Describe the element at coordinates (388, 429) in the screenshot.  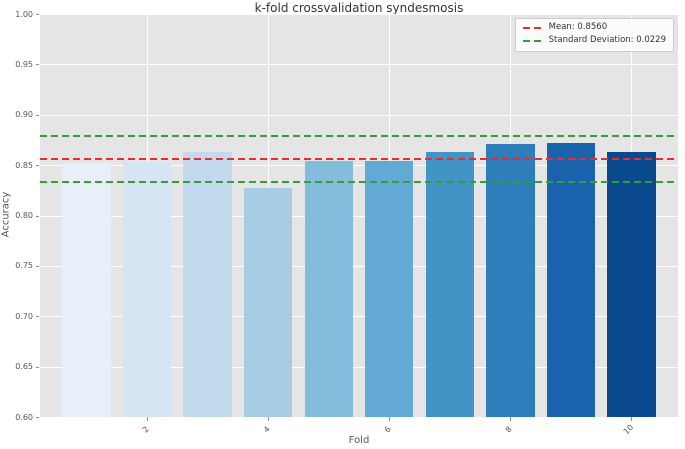
I see `xtick-label-6: 6` at that location.